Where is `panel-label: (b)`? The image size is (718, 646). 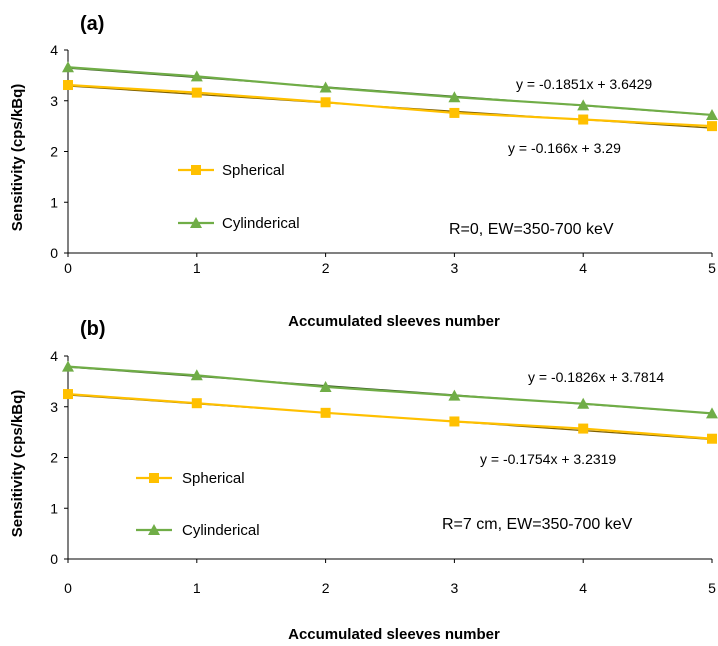 panel-label: (b) is located at coordinates (93, 329).